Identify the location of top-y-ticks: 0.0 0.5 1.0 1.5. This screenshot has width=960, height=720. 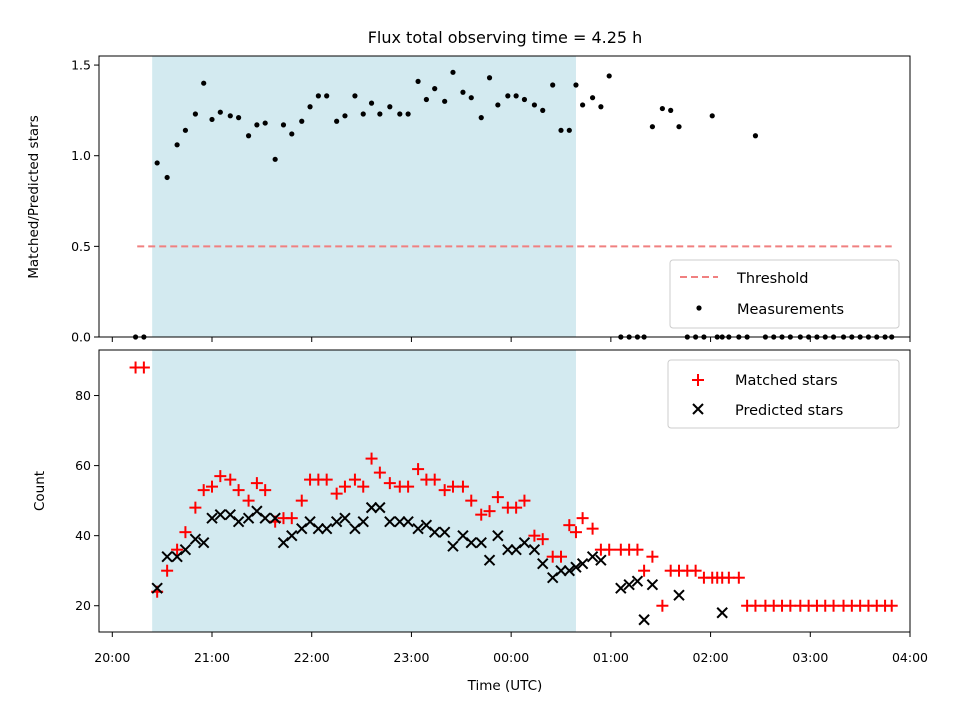
(85, 201).